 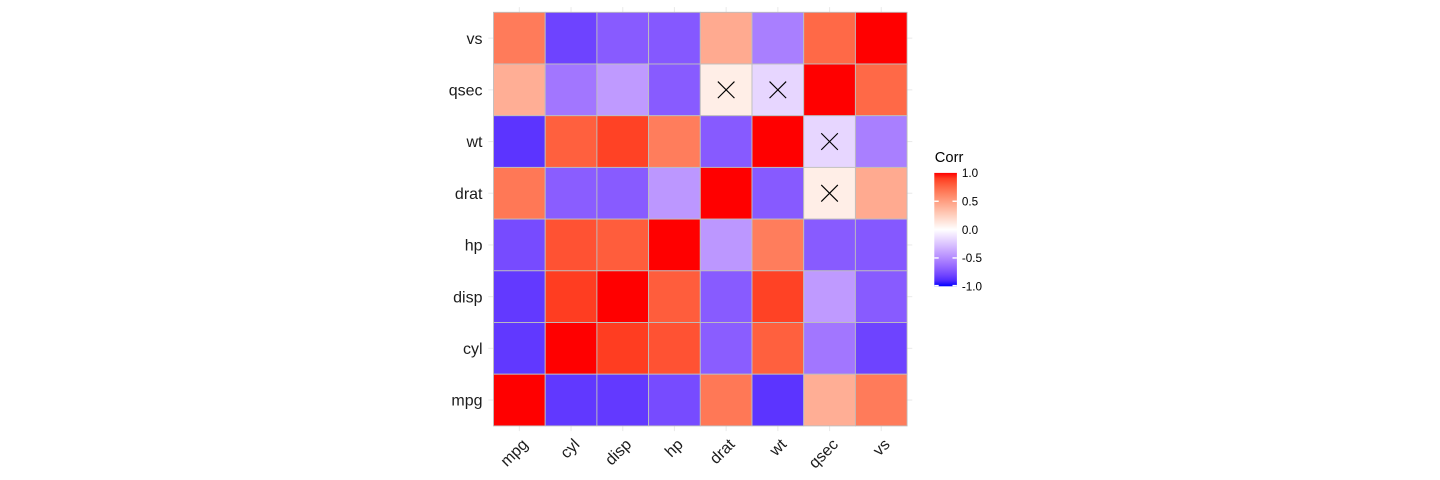 I want to click on tile-mpg-vs, so click(x=881, y=400).